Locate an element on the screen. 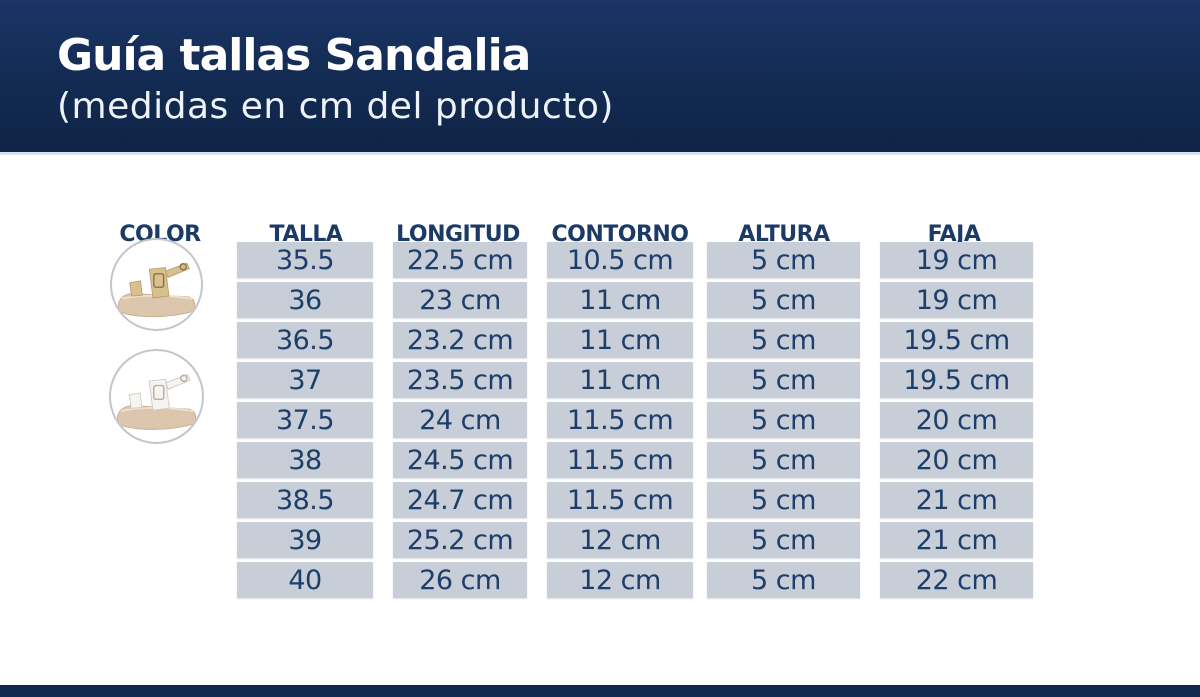  cell-longitud: 23 cm is located at coordinates (460, 300).